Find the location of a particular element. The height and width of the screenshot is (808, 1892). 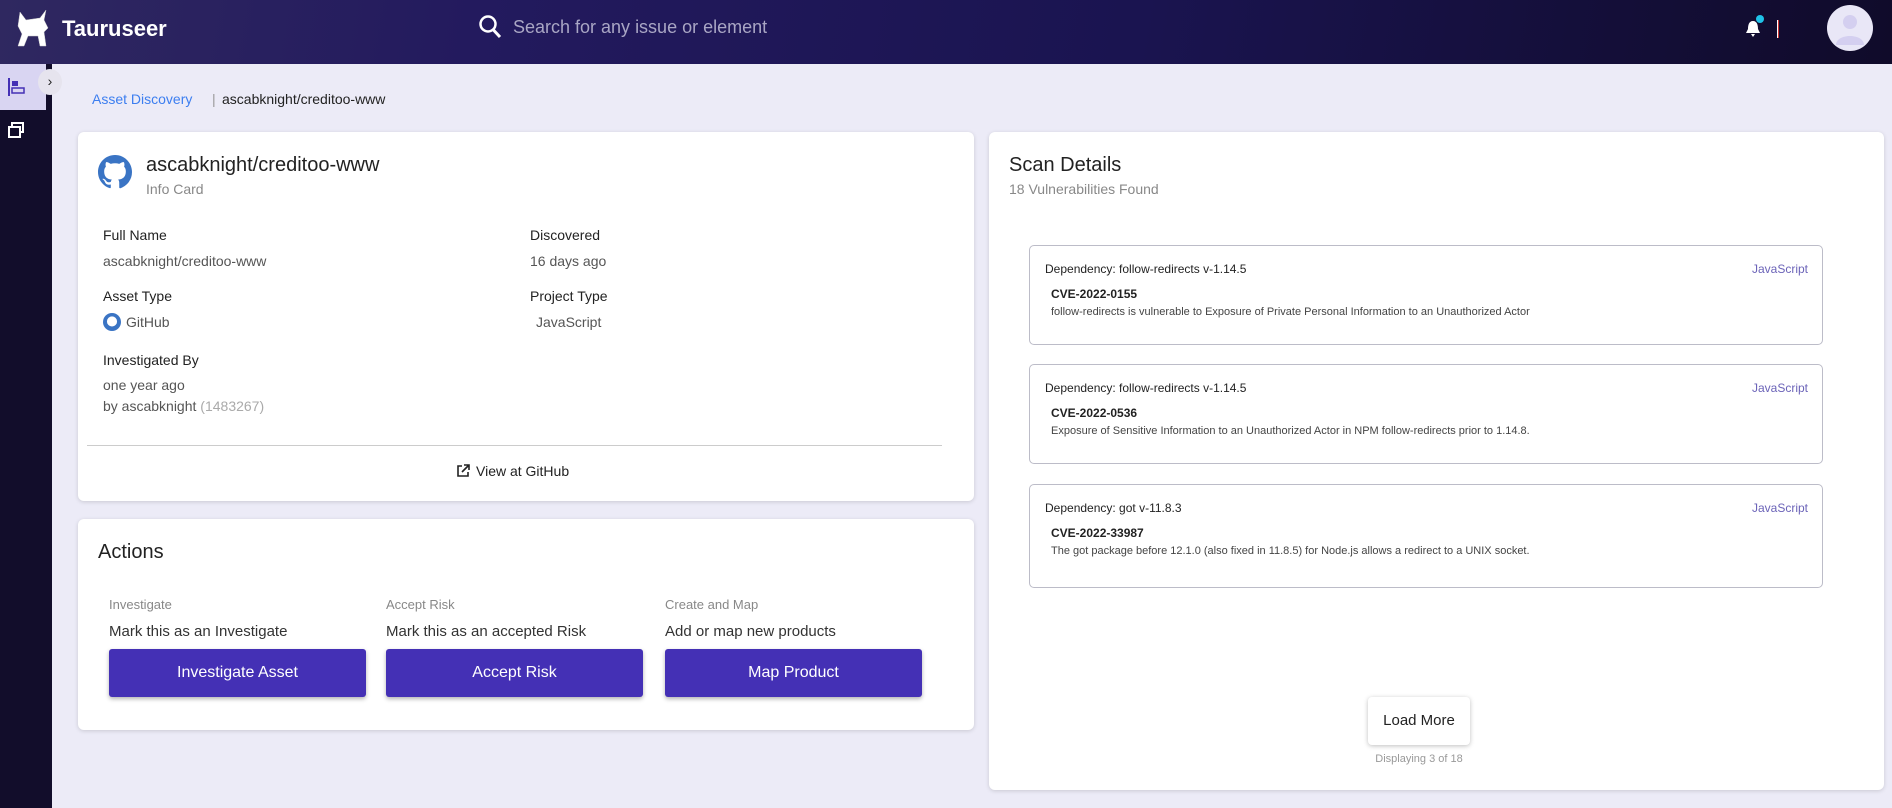

search-input: Search for any issue or element is located at coordinates (640, 27).